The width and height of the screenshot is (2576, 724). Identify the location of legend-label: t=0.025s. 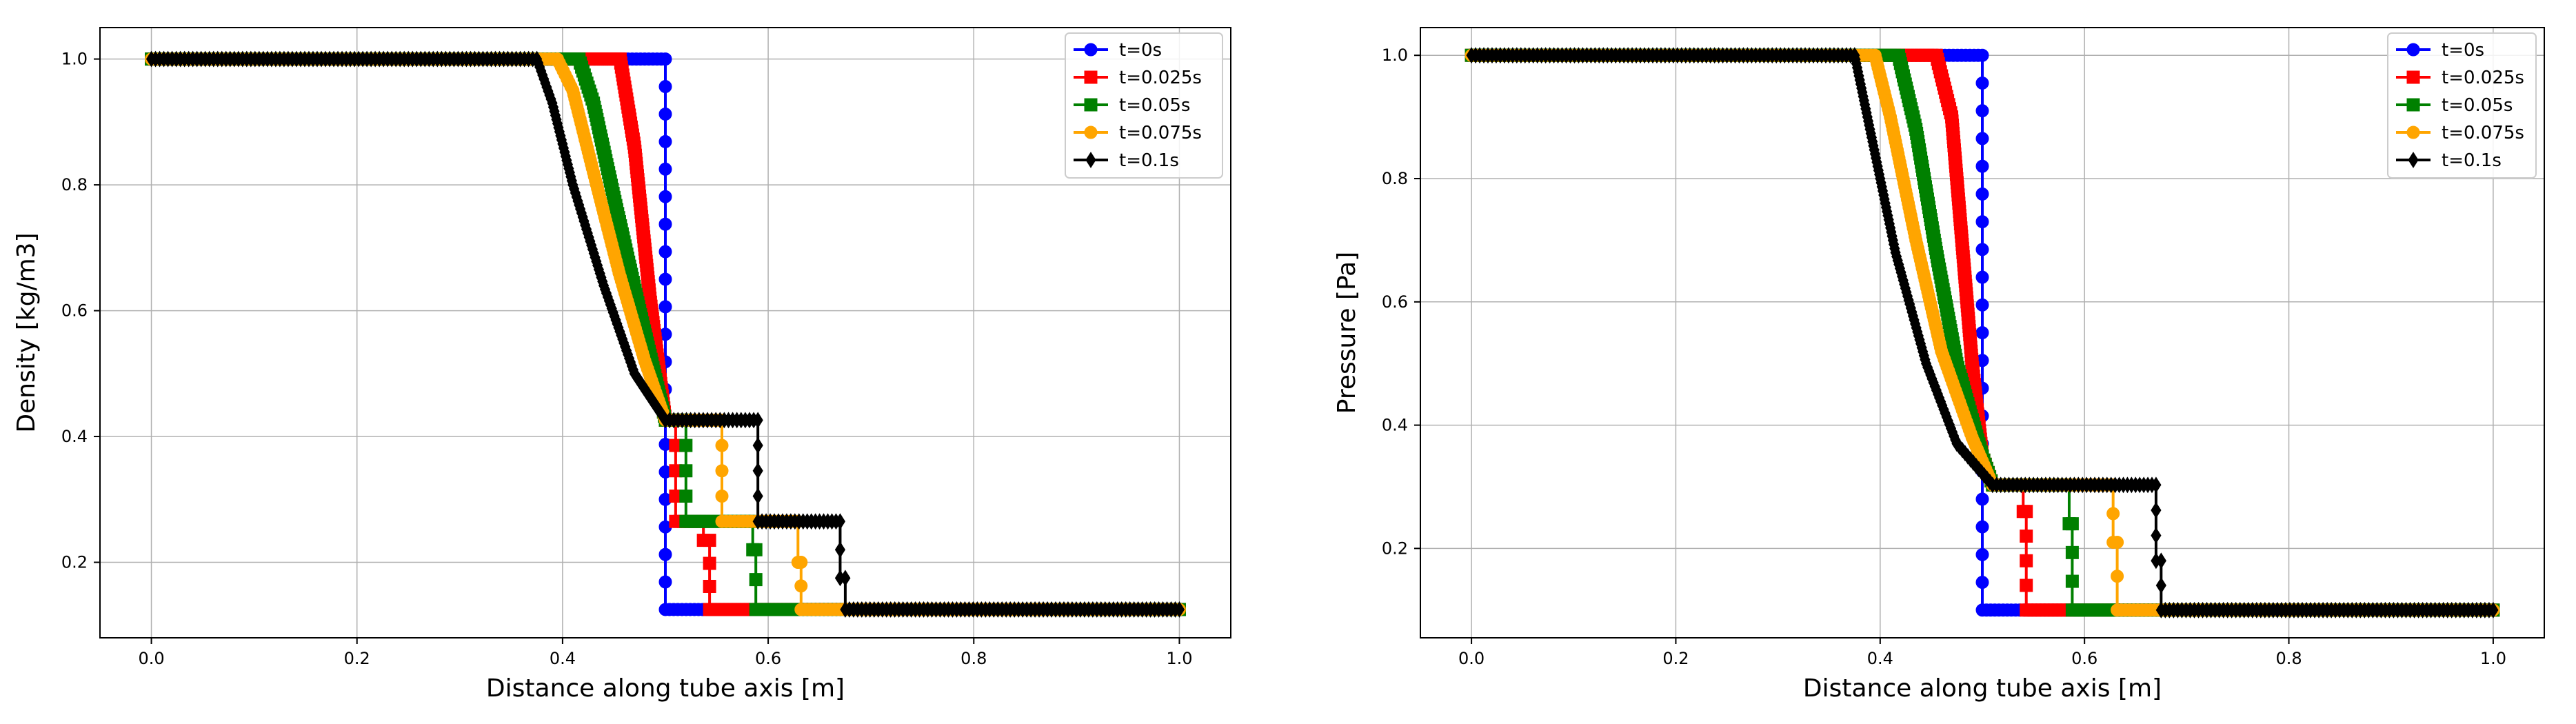
(1160, 78).